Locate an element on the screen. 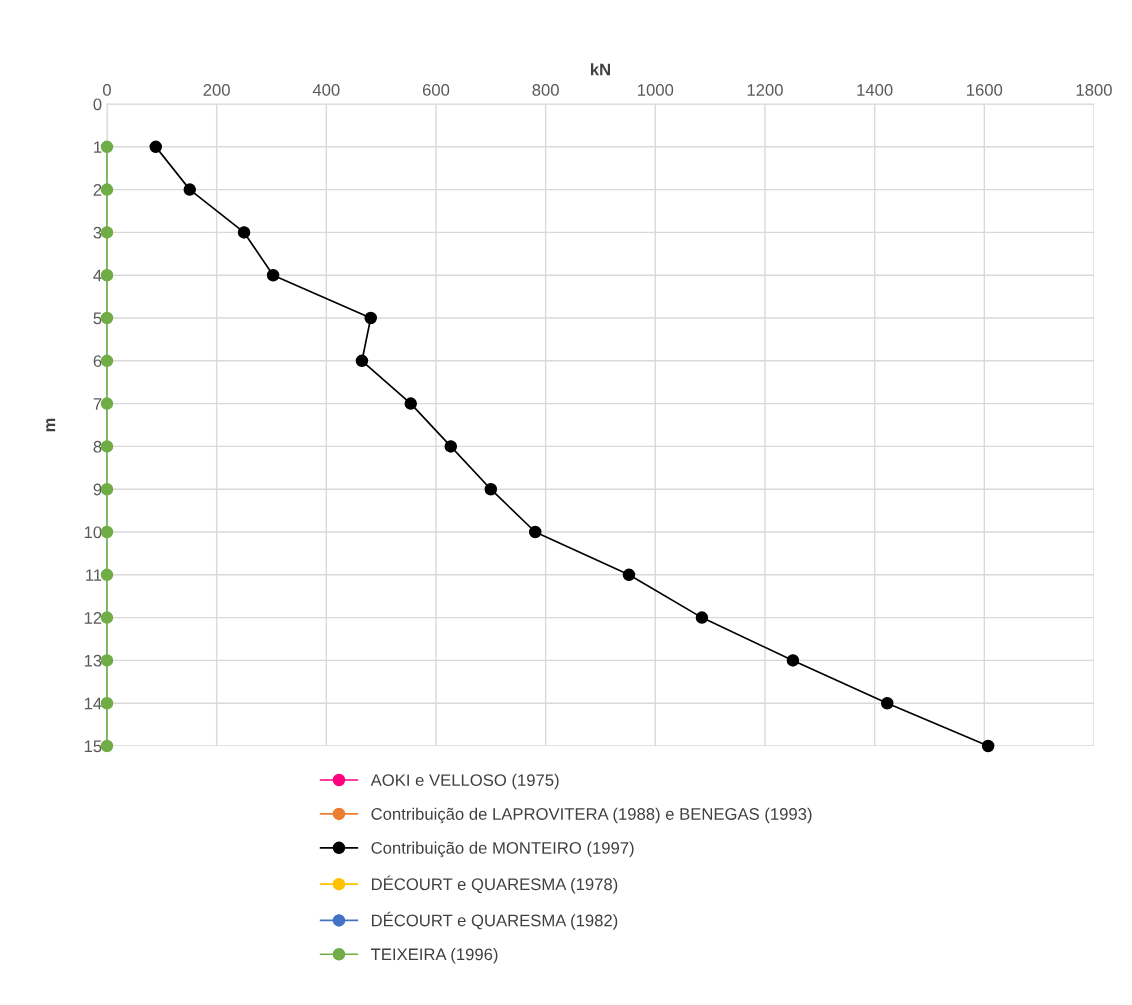 This screenshot has width=1132, height=1005. y-tick-label: 7 is located at coordinates (97, 404).